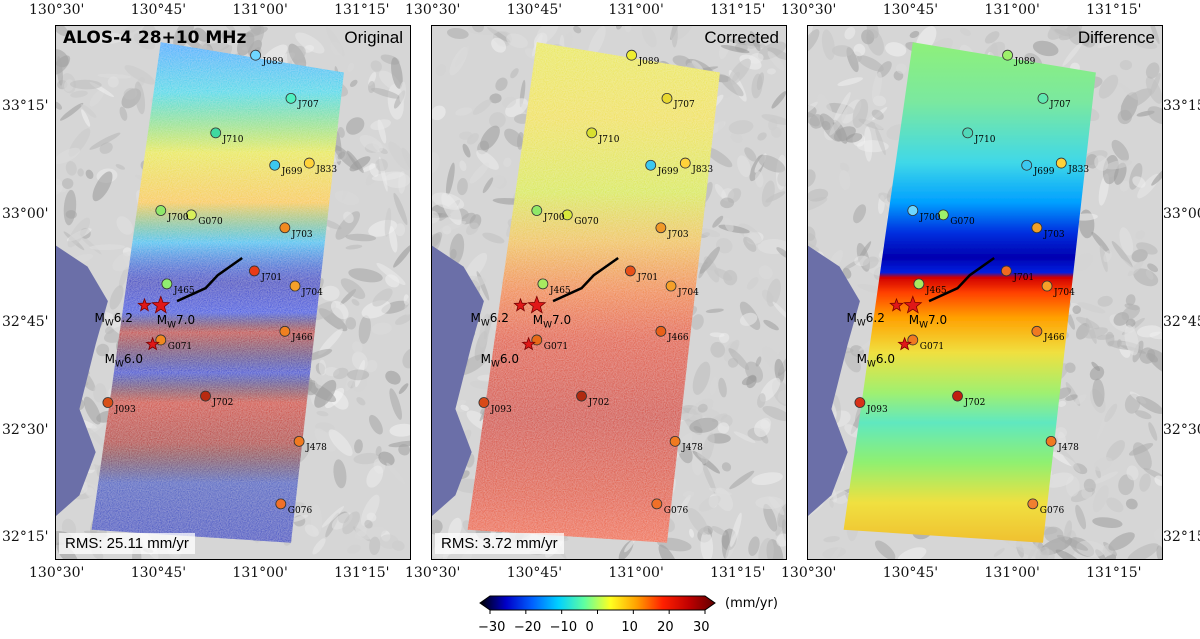 Image resolution: width=1200 pixels, height=639 pixels. I want to click on lat-tick-label-right: 33°00', so click(1181, 213).